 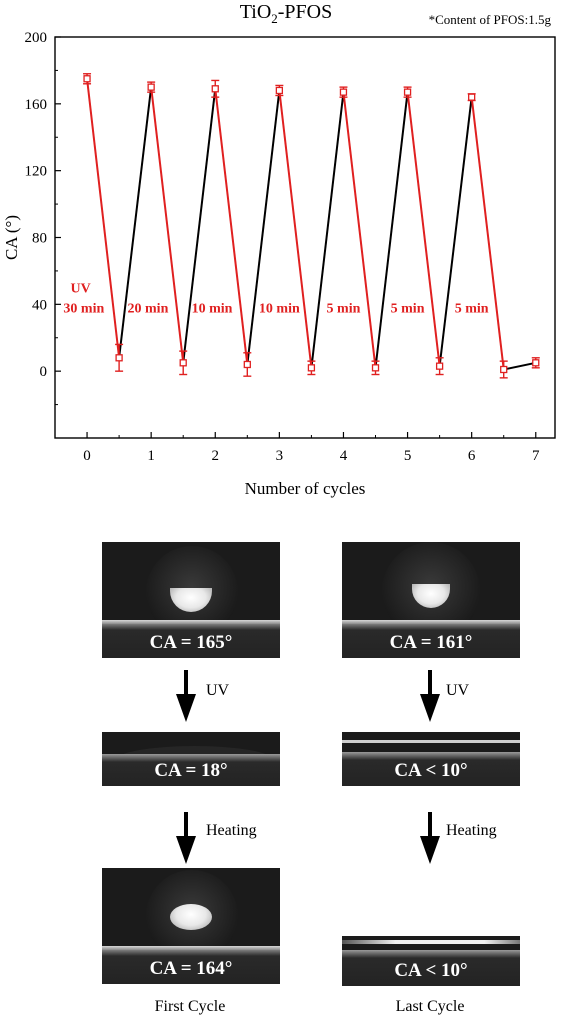 I want to click on first-cycle-middle-image: CA = 18°, so click(x=191, y=759).